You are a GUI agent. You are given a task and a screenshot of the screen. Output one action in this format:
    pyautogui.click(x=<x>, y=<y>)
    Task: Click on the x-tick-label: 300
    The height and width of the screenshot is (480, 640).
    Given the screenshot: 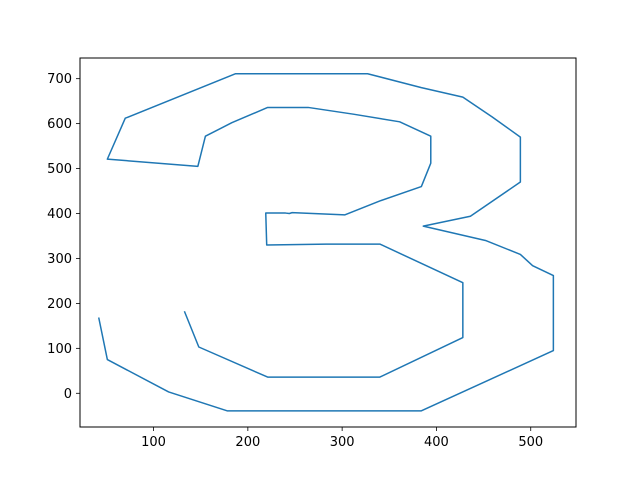 What is the action you would take?
    pyautogui.click(x=342, y=442)
    